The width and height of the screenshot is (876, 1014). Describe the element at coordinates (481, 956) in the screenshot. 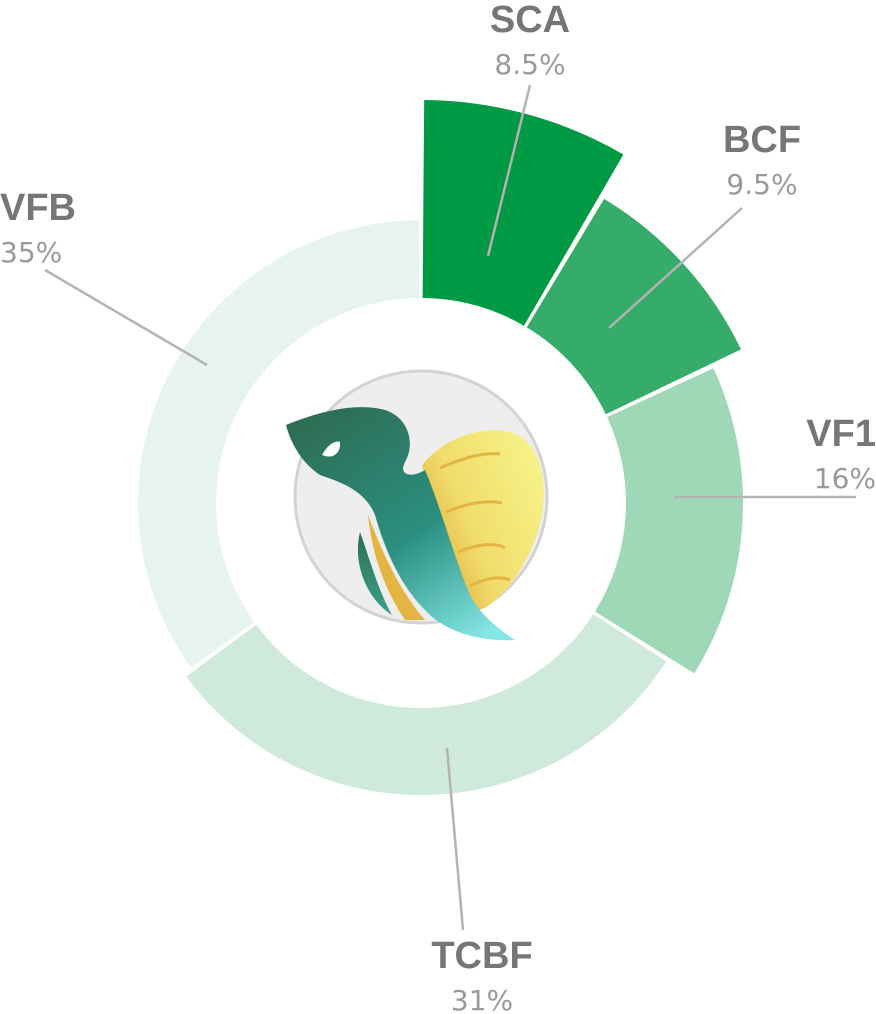

I see `slice-label-tcbf: TCBF` at that location.